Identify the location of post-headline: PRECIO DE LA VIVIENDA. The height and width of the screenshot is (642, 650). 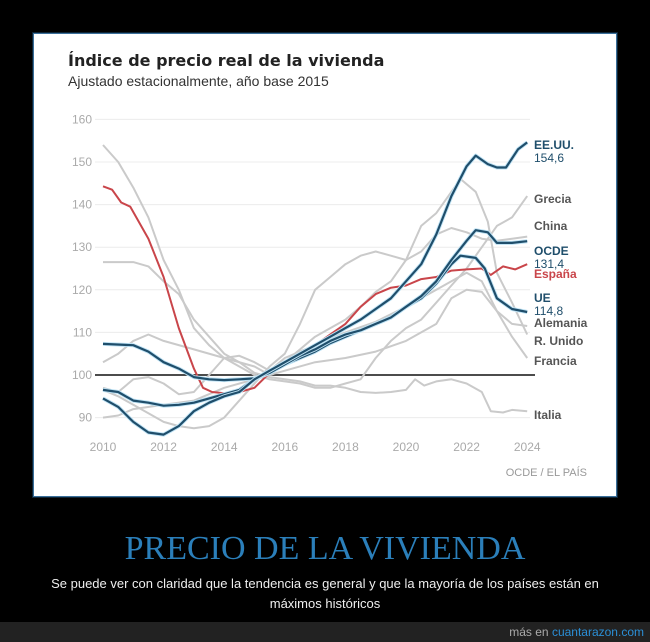
(325, 548).